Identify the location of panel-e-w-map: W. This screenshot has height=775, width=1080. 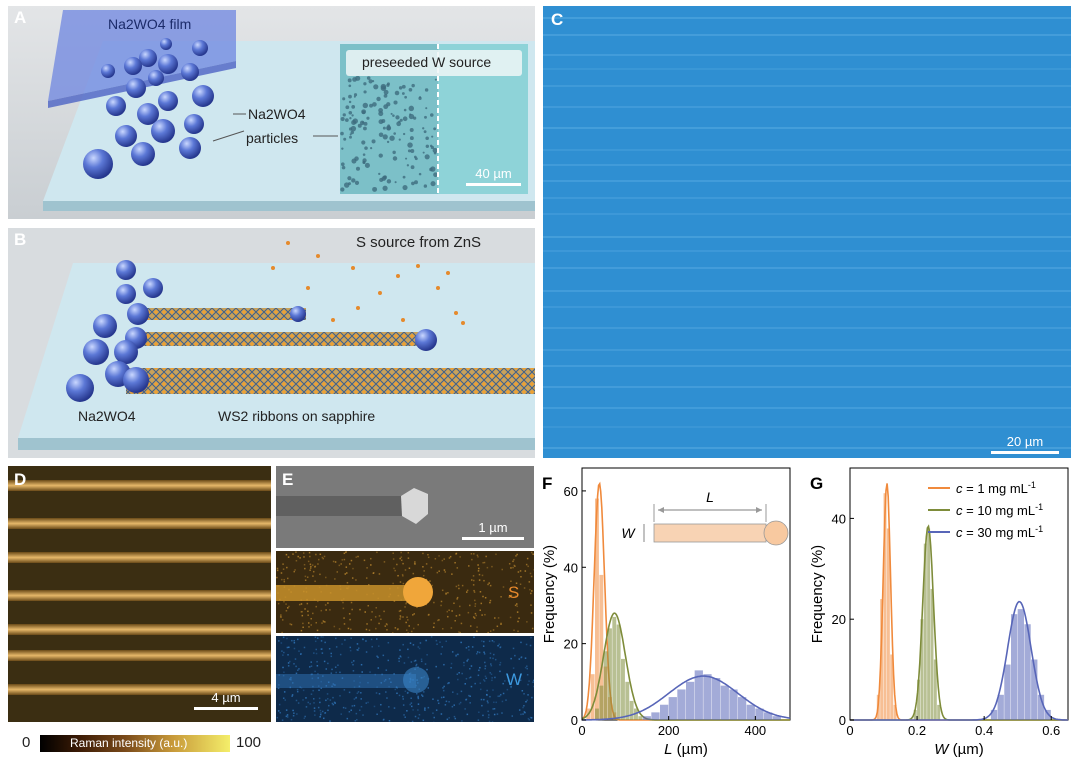
(405, 679).